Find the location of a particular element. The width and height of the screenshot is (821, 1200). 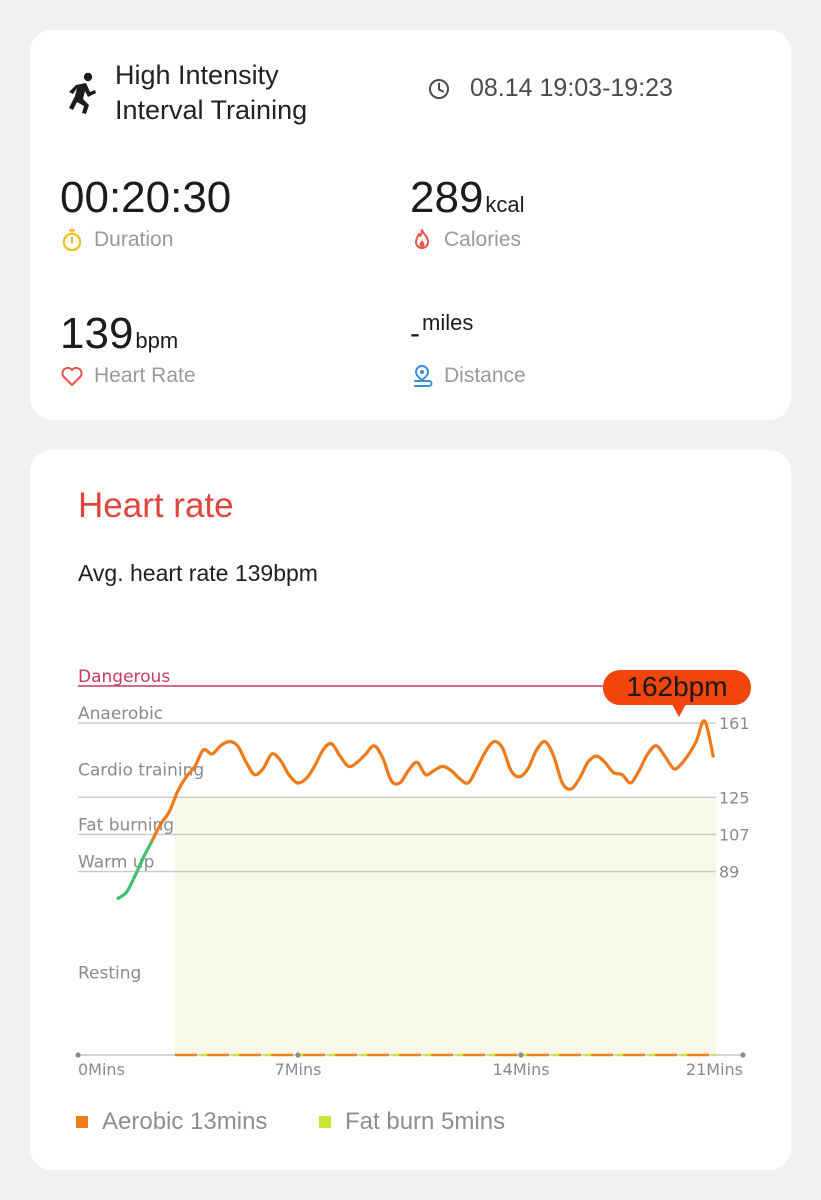

distance-label: Distance is located at coordinates (485, 375).